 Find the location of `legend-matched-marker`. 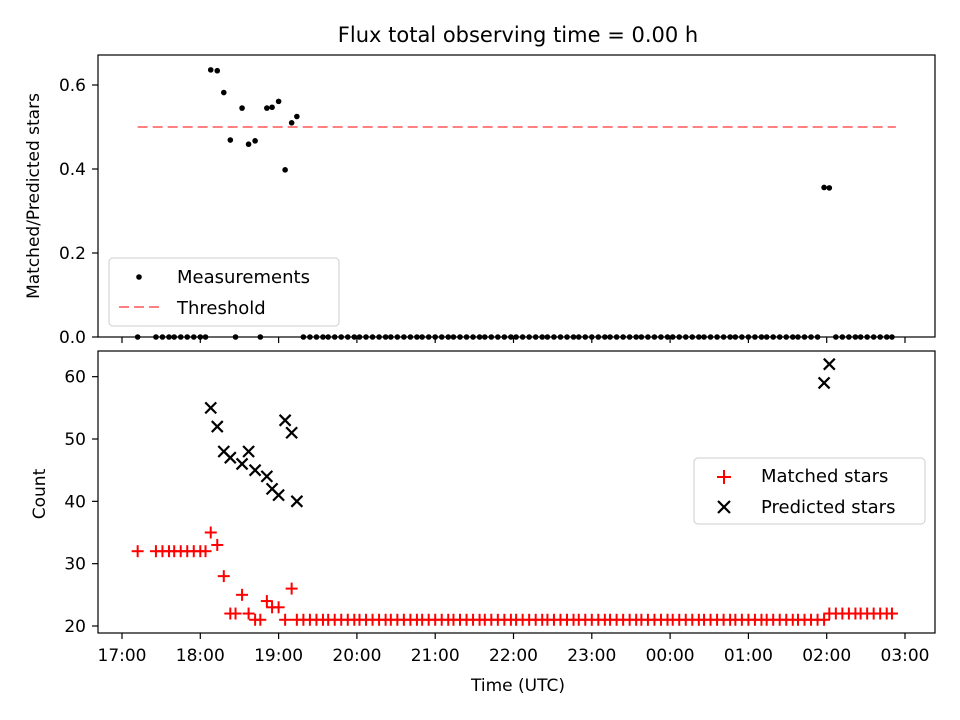

legend-matched-marker is located at coordinates (724, 477).